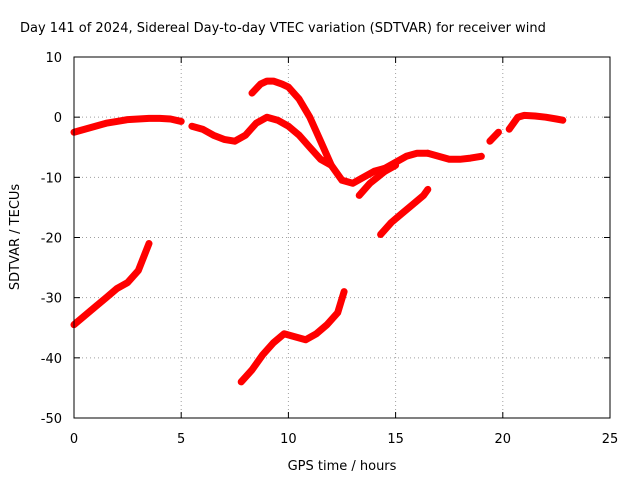  What do you see at coordinates (610, 439) in the screenshot?
I see `x-tick-label: 25` at bounding box center [610, 439].